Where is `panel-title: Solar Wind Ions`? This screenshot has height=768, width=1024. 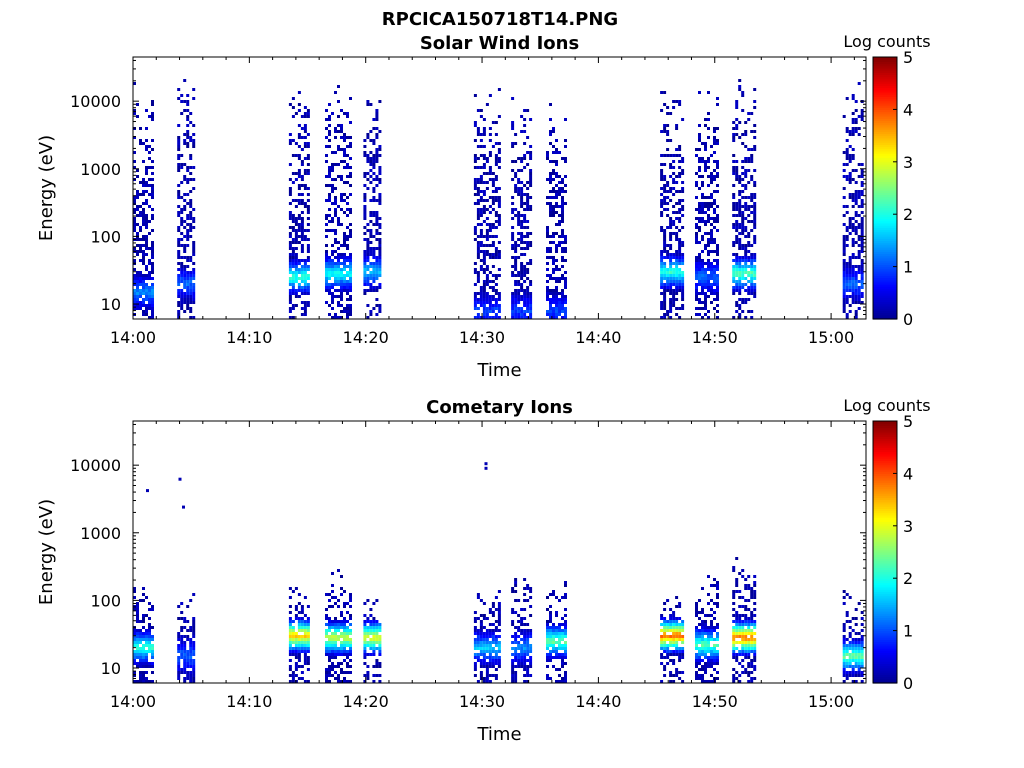 panel-title: Solar Wind Ions is located at coordinates (499, 43).